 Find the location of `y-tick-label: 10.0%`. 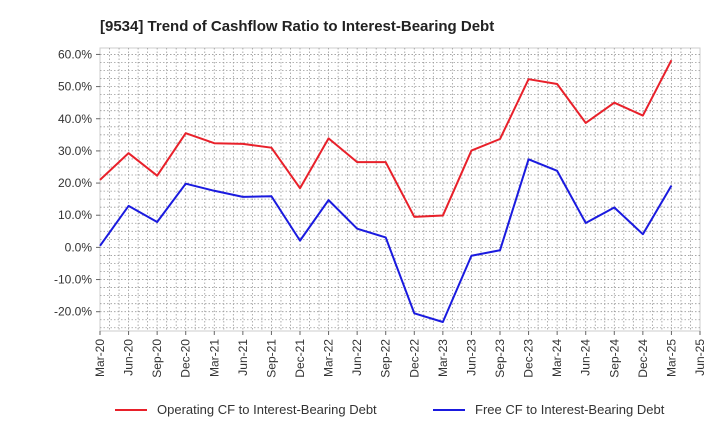

y-tick-label: 10.0% is located at coordinates (75, 215).